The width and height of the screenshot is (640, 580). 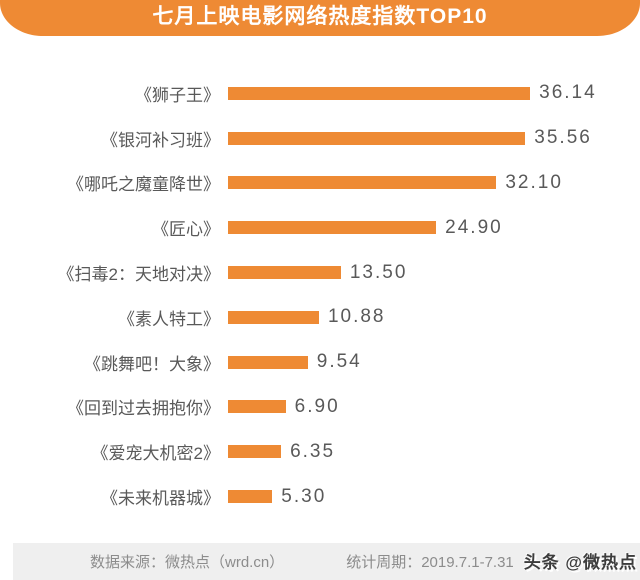 I want to click on chart-row: 《爱宠大机密2》 6.35, so click(x=320, y=451).